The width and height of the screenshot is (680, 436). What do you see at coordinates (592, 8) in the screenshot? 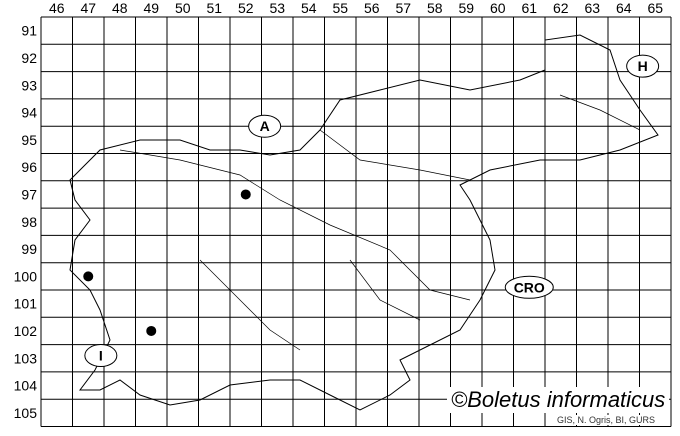
I see `column-label: 63` at bounding box center [592, 8].